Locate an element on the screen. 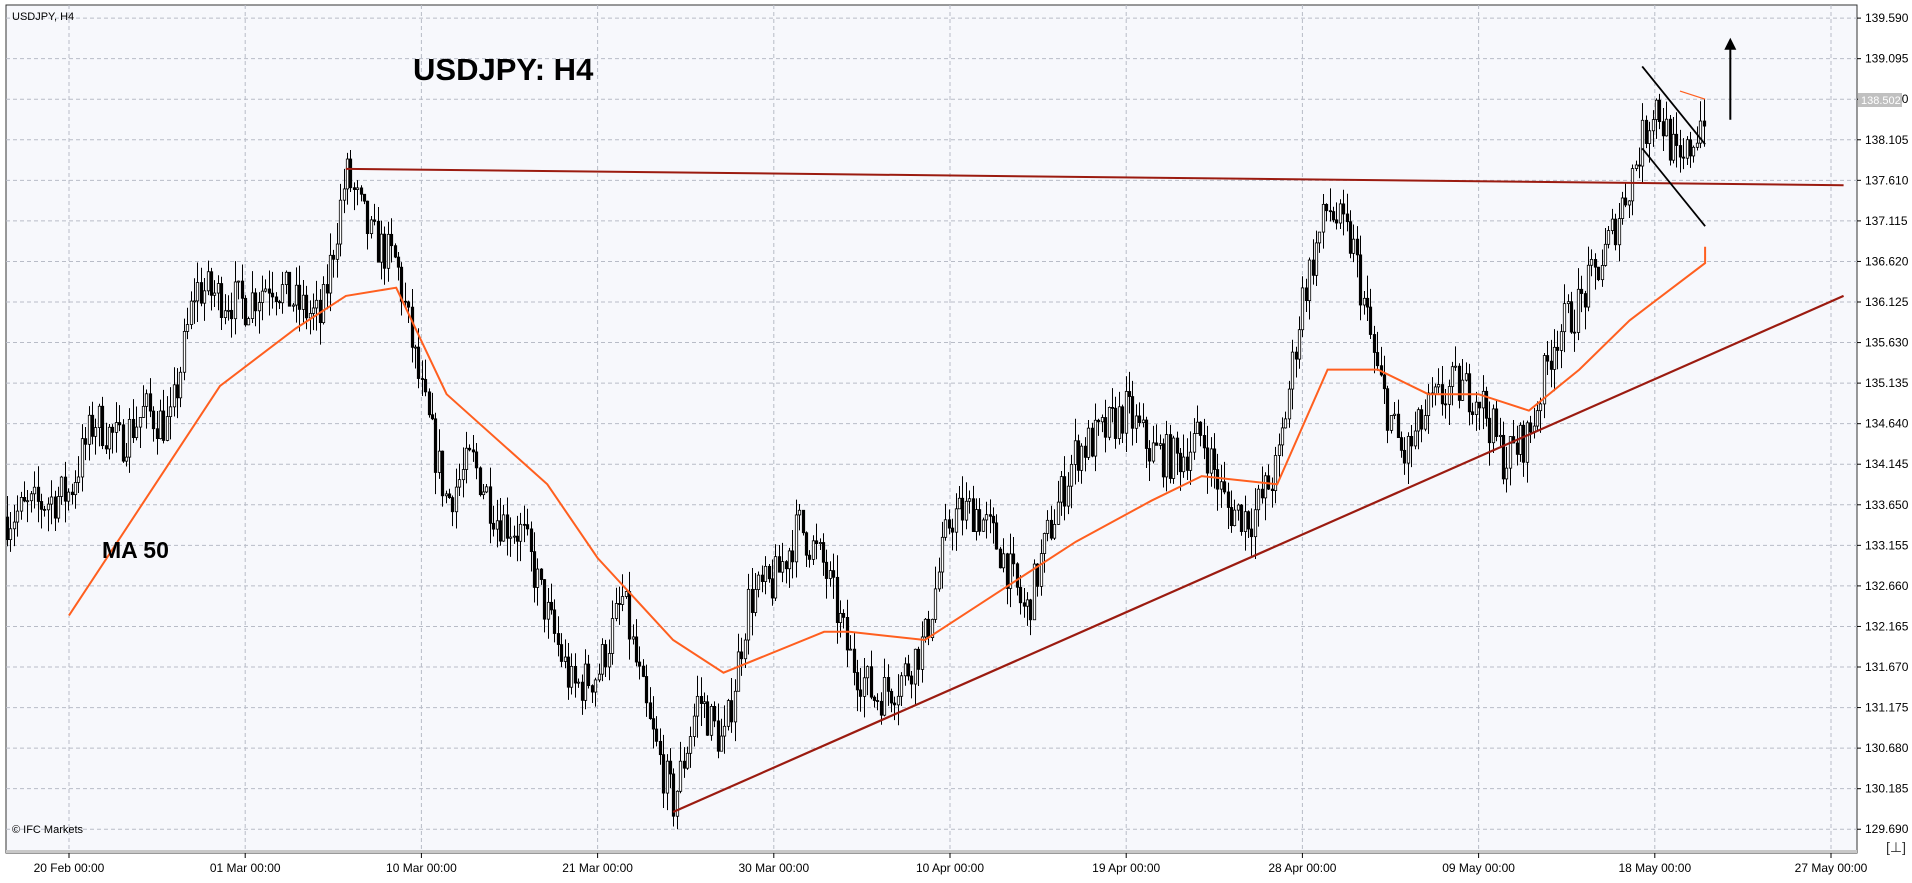 Image resolution: width=1912 pixels, height=883 pixels. y-tick-label-3: 138.105 is located at coordinates (1887, 140).